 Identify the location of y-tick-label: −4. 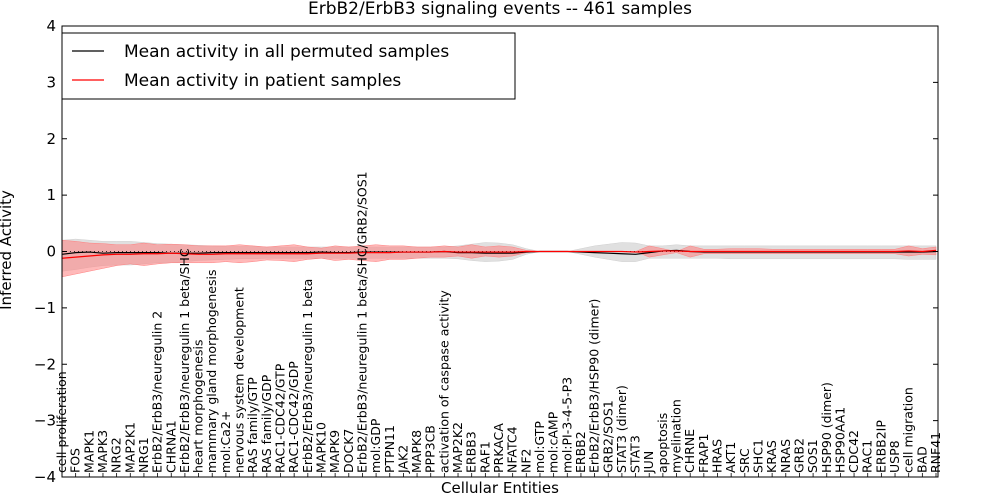
(45, 477).